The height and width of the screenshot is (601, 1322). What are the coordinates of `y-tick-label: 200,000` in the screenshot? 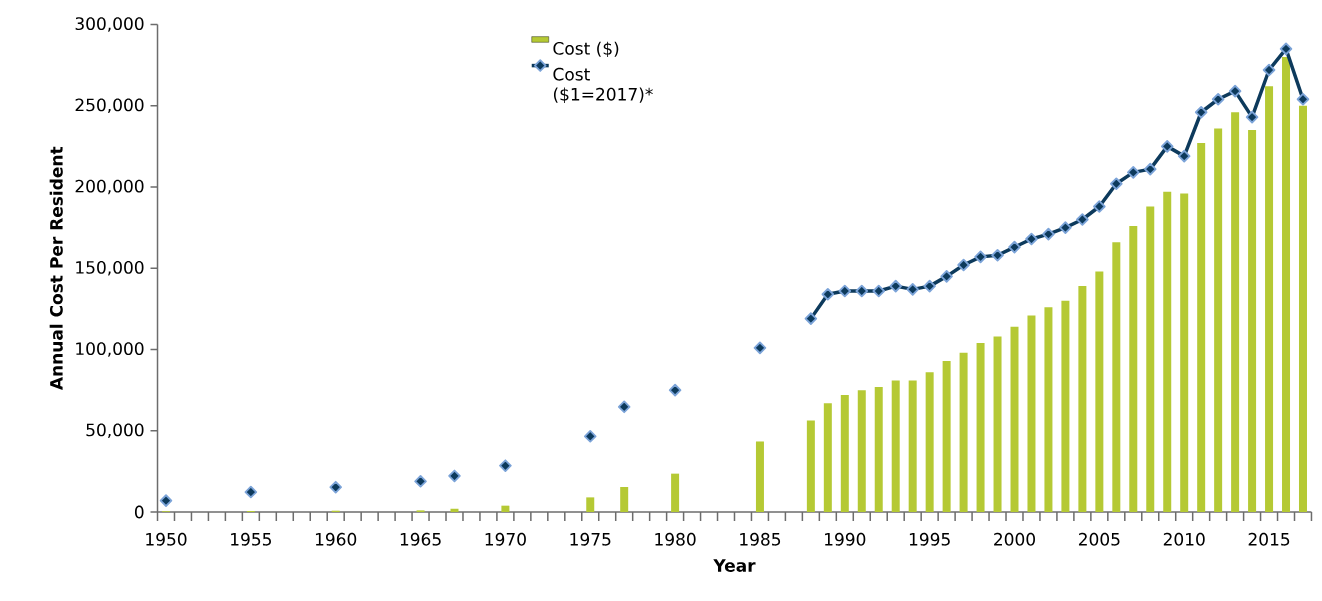 It's located at (109, 187).